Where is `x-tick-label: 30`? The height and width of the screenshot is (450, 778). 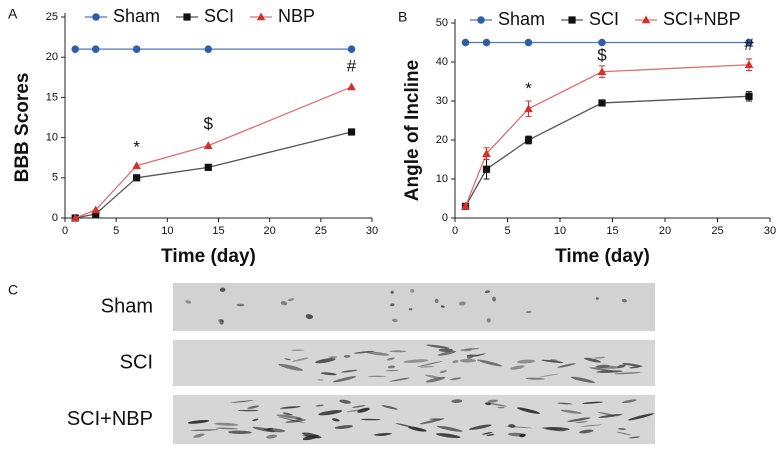 x-tick-label: 30 is located at coordinates (770, 231).